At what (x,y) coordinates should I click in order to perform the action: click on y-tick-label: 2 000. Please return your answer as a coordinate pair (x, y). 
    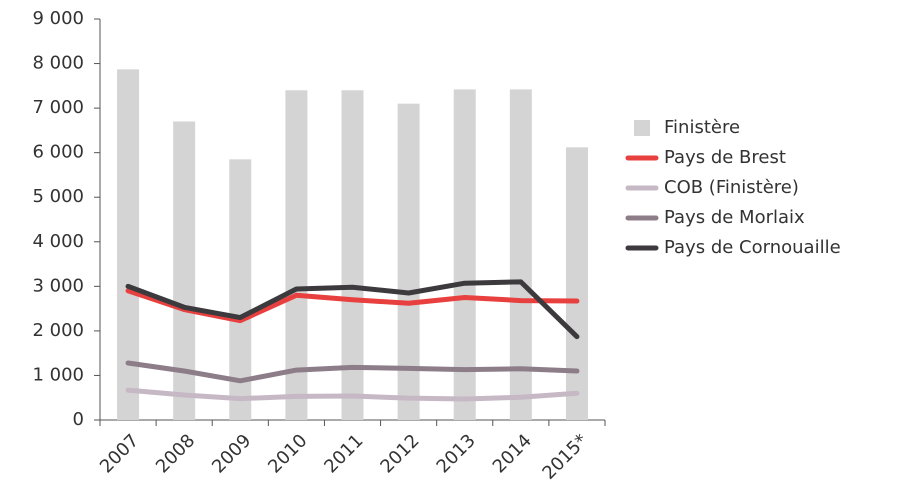
    Looking at the image, I should click on (58, 330).